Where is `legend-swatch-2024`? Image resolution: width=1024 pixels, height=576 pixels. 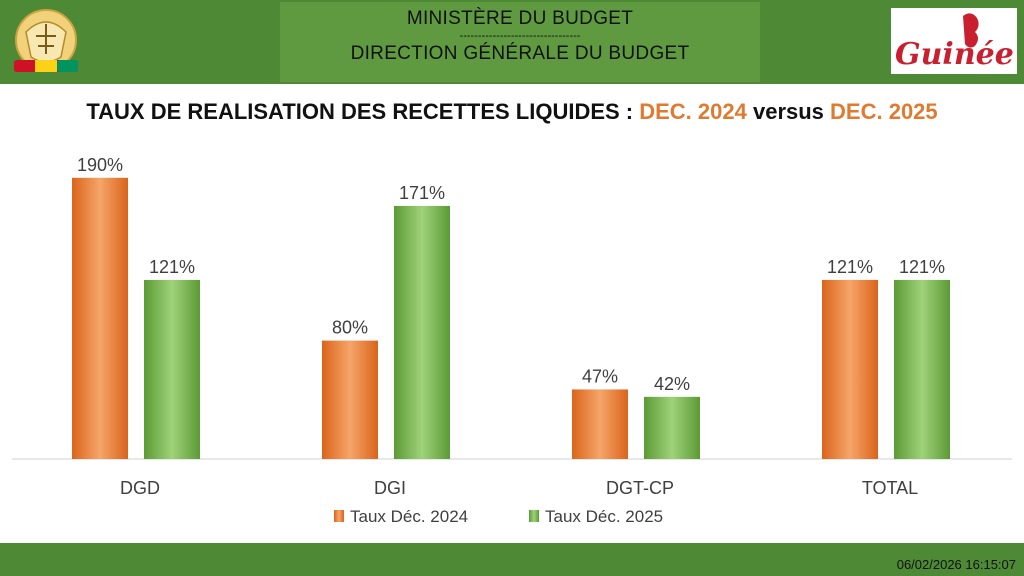 legend-swatch-2024 is located at coordinates (339, 516).